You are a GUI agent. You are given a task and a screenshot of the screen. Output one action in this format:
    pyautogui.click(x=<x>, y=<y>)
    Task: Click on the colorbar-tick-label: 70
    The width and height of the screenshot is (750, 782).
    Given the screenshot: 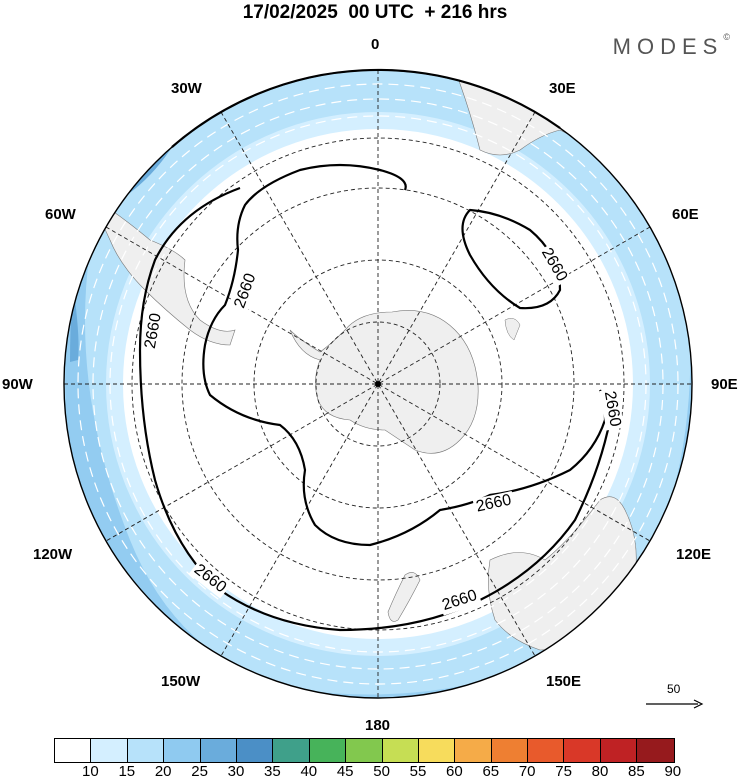 What is the action you would take?
    pyautogui.click(x=527, y=771)
    